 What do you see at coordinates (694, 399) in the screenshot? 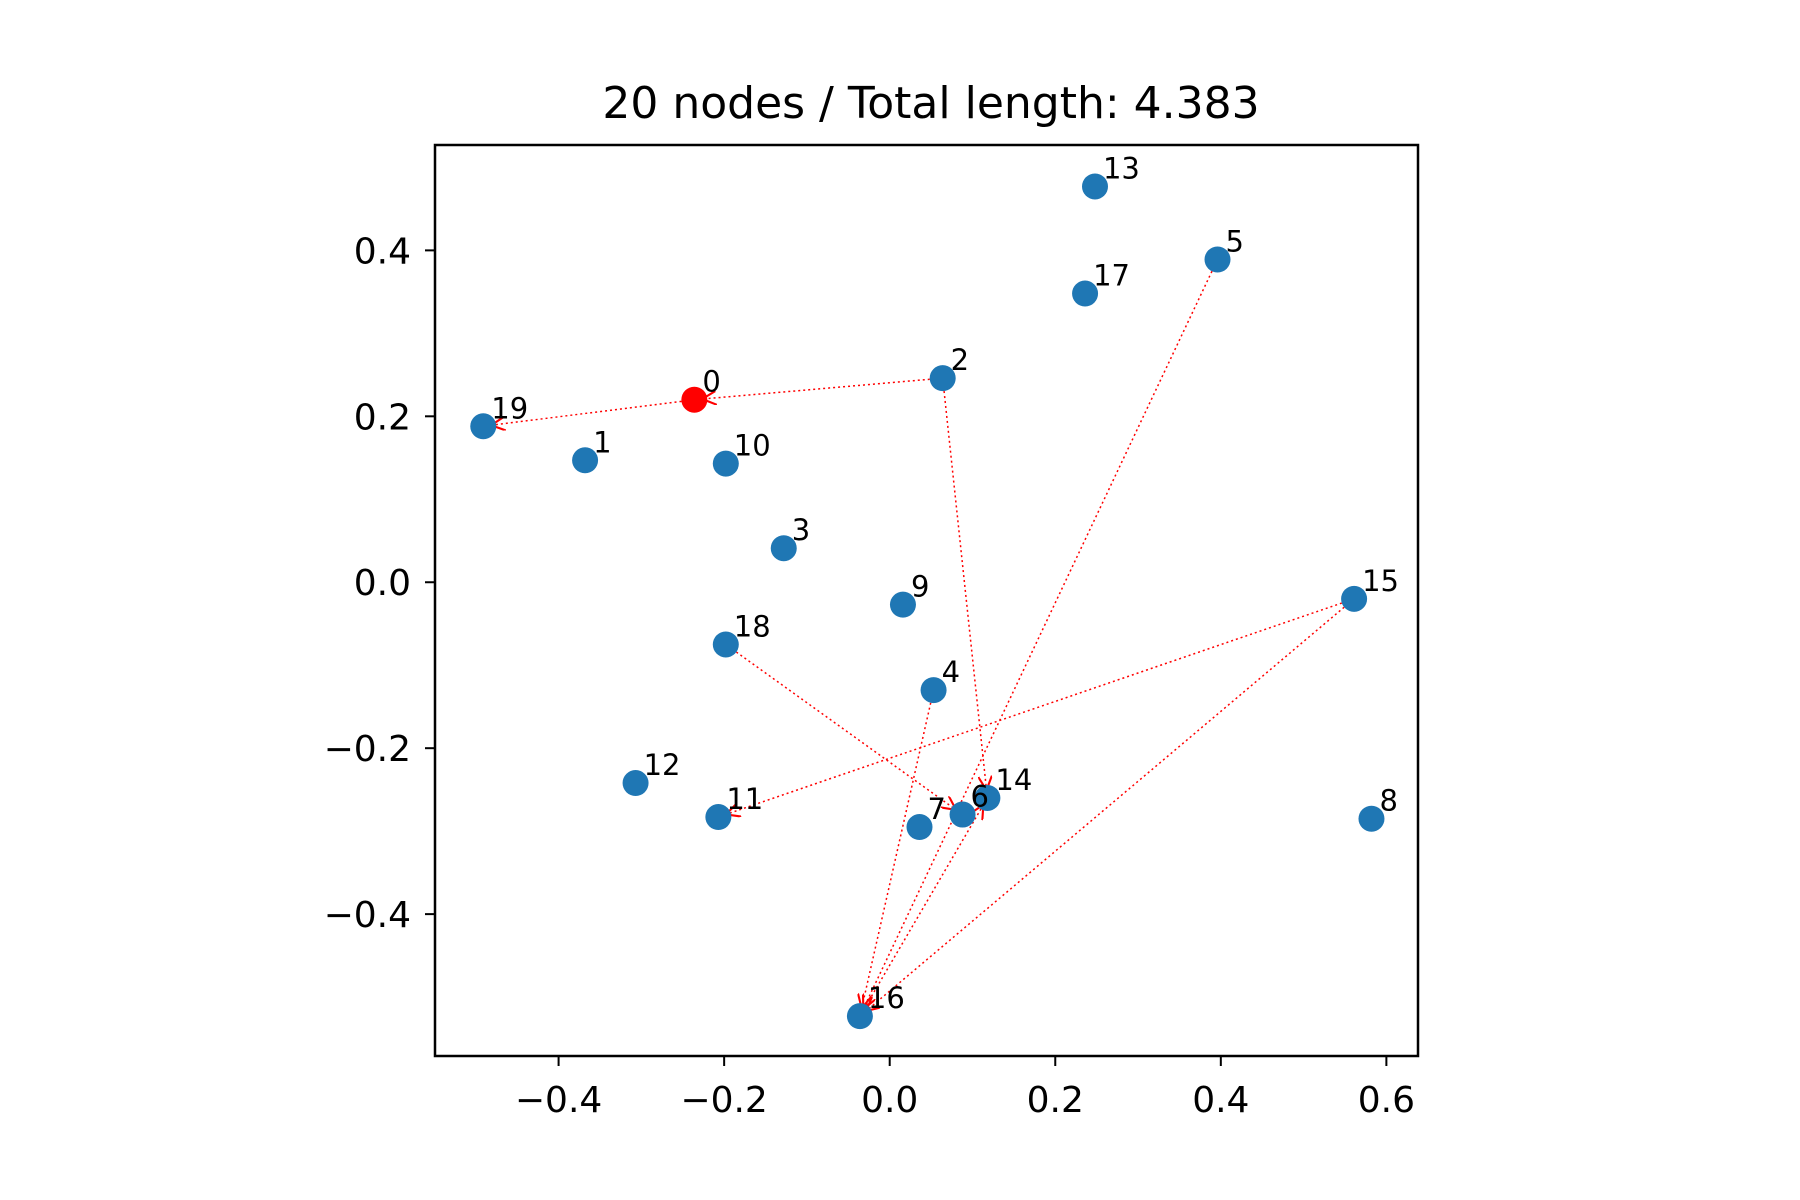
I see `start-node-point` at bounding box center [694, 399].